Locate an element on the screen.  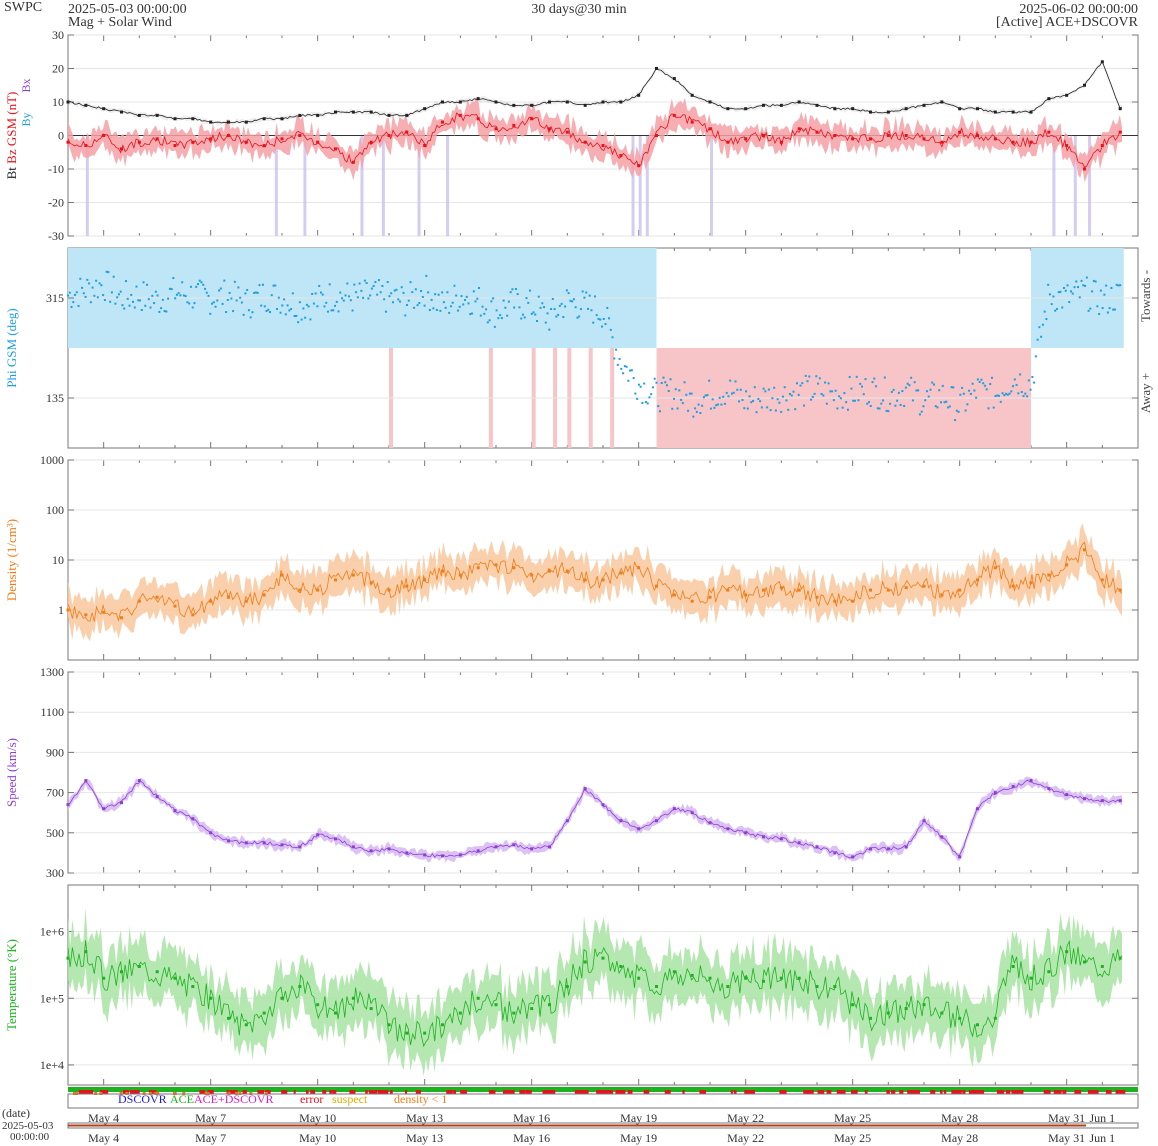
date-axis-label: May 31 is located at coordinates (1066, 1118).